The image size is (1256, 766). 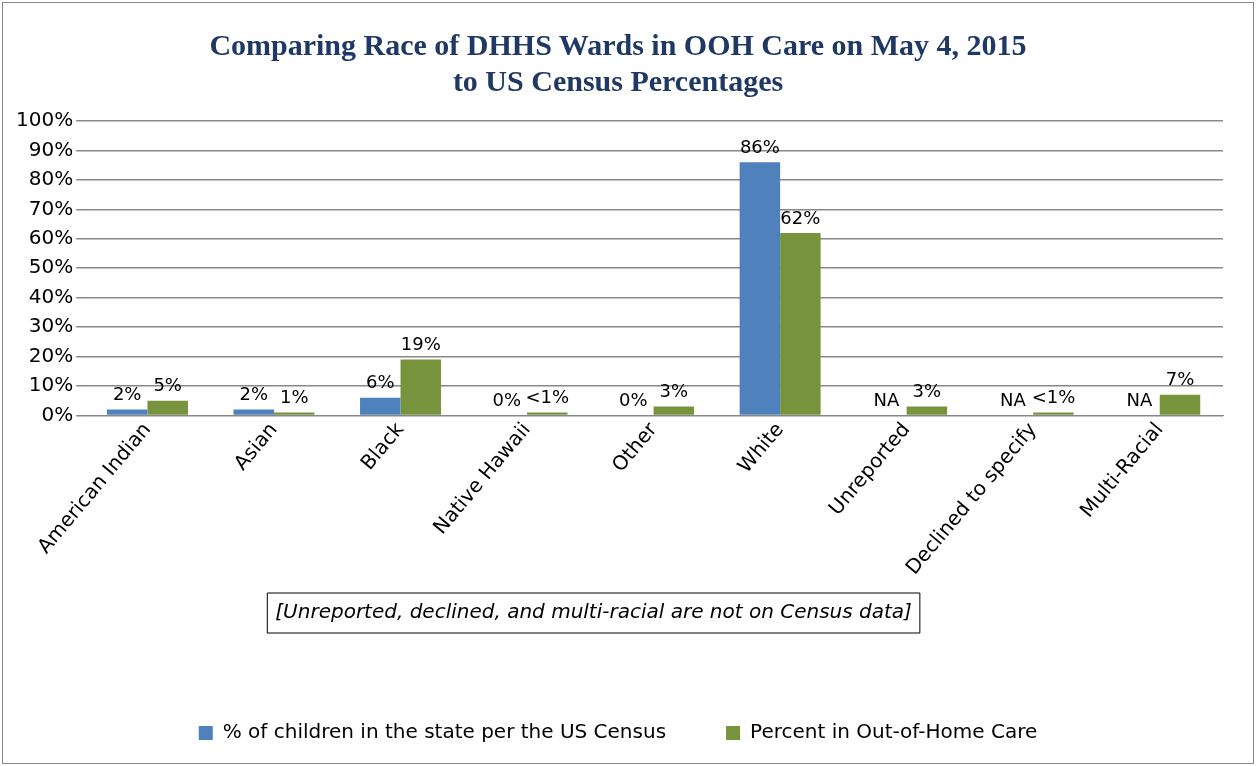 What do you see at coordinates (800, 217) in the screenshot?
I see `data-label: 62%` at bounding box center [800, 217].